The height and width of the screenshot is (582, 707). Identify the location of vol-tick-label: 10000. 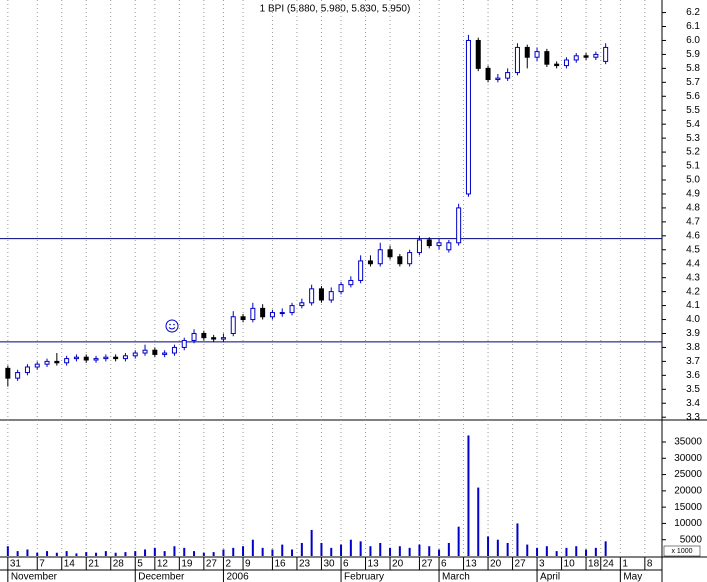
(688, 523).